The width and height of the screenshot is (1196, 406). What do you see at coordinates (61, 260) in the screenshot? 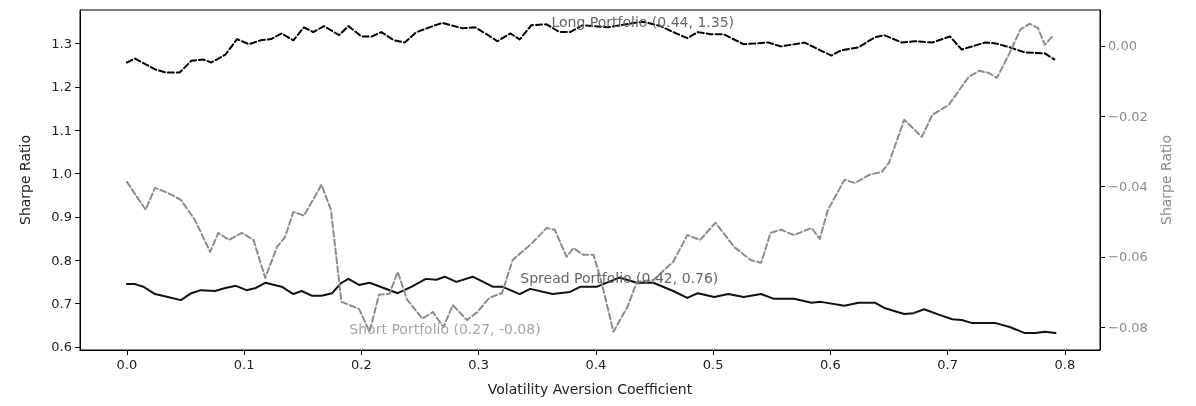
I see `y-tick-label: 0.8` at bounding box center [61, 260].